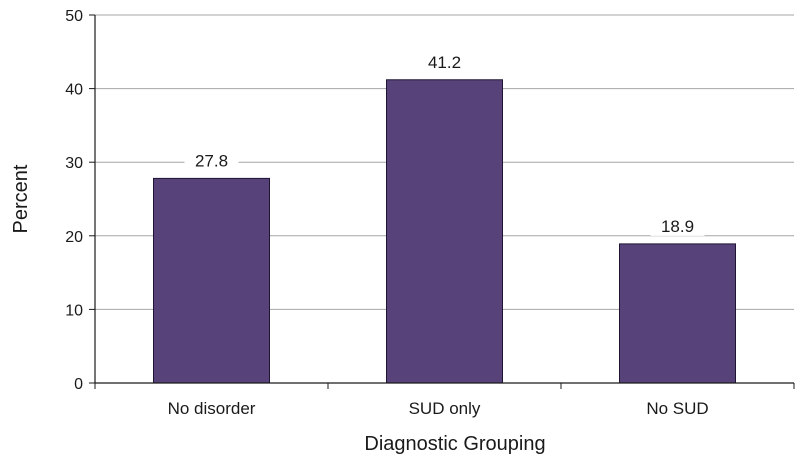  Describe the element at coordinates (74, 200) in the screenshot. I see `y-tick-labels: 0 10 20 30 40 50` at that location.